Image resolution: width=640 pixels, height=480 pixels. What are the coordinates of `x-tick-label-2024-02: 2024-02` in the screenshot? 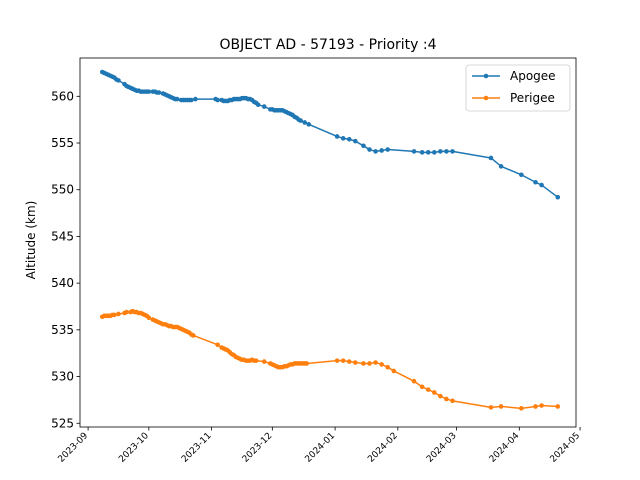 It's located at (383, 448).